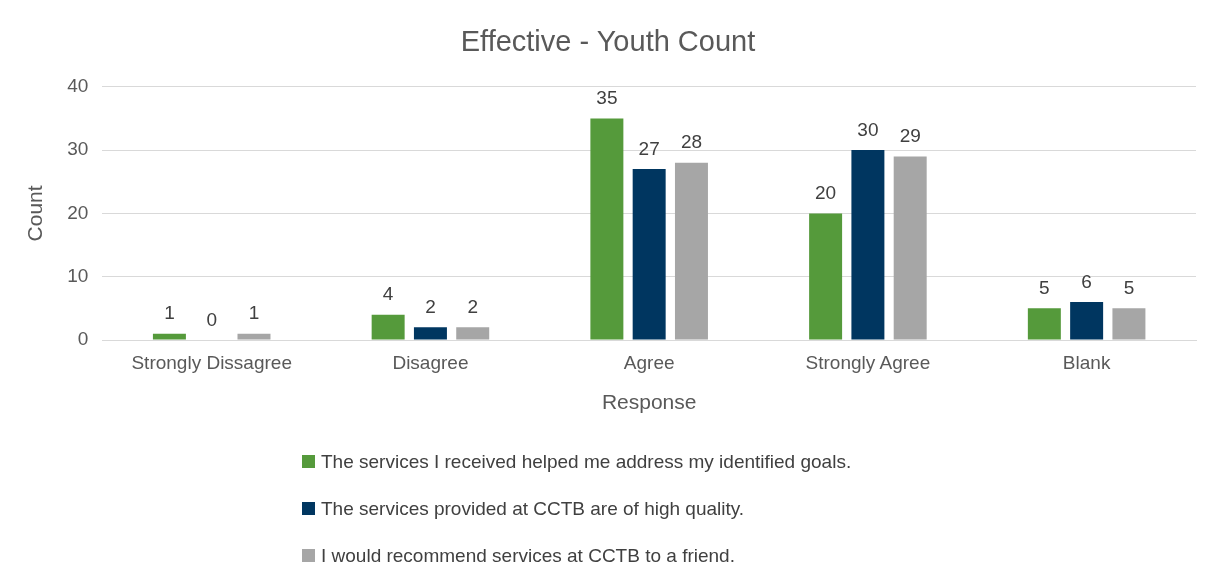 This screenshot has width=1222, height=575. Describe the element at coordinates (607, 98) in the screenshot. I see `data-label: 35` at that location.